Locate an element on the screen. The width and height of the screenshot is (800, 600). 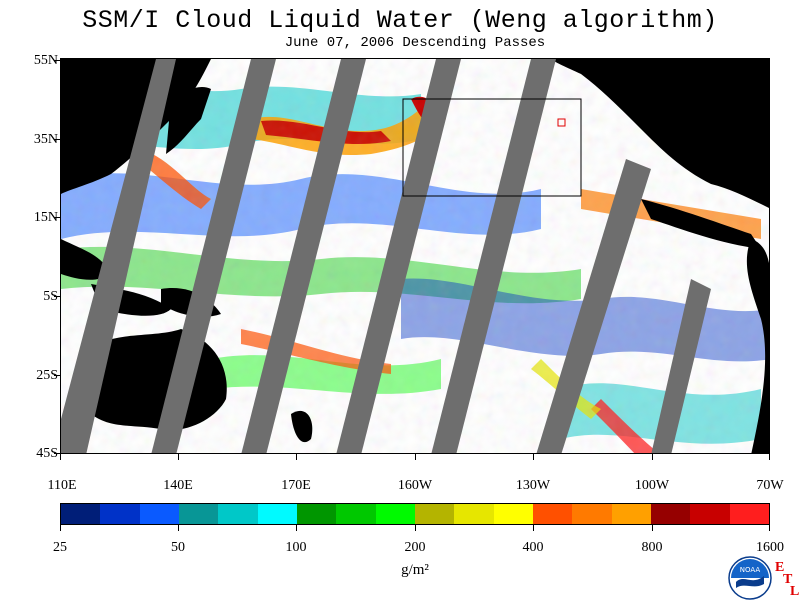
noaa-logo-text: NOAA is located at coordinates (750, 570).